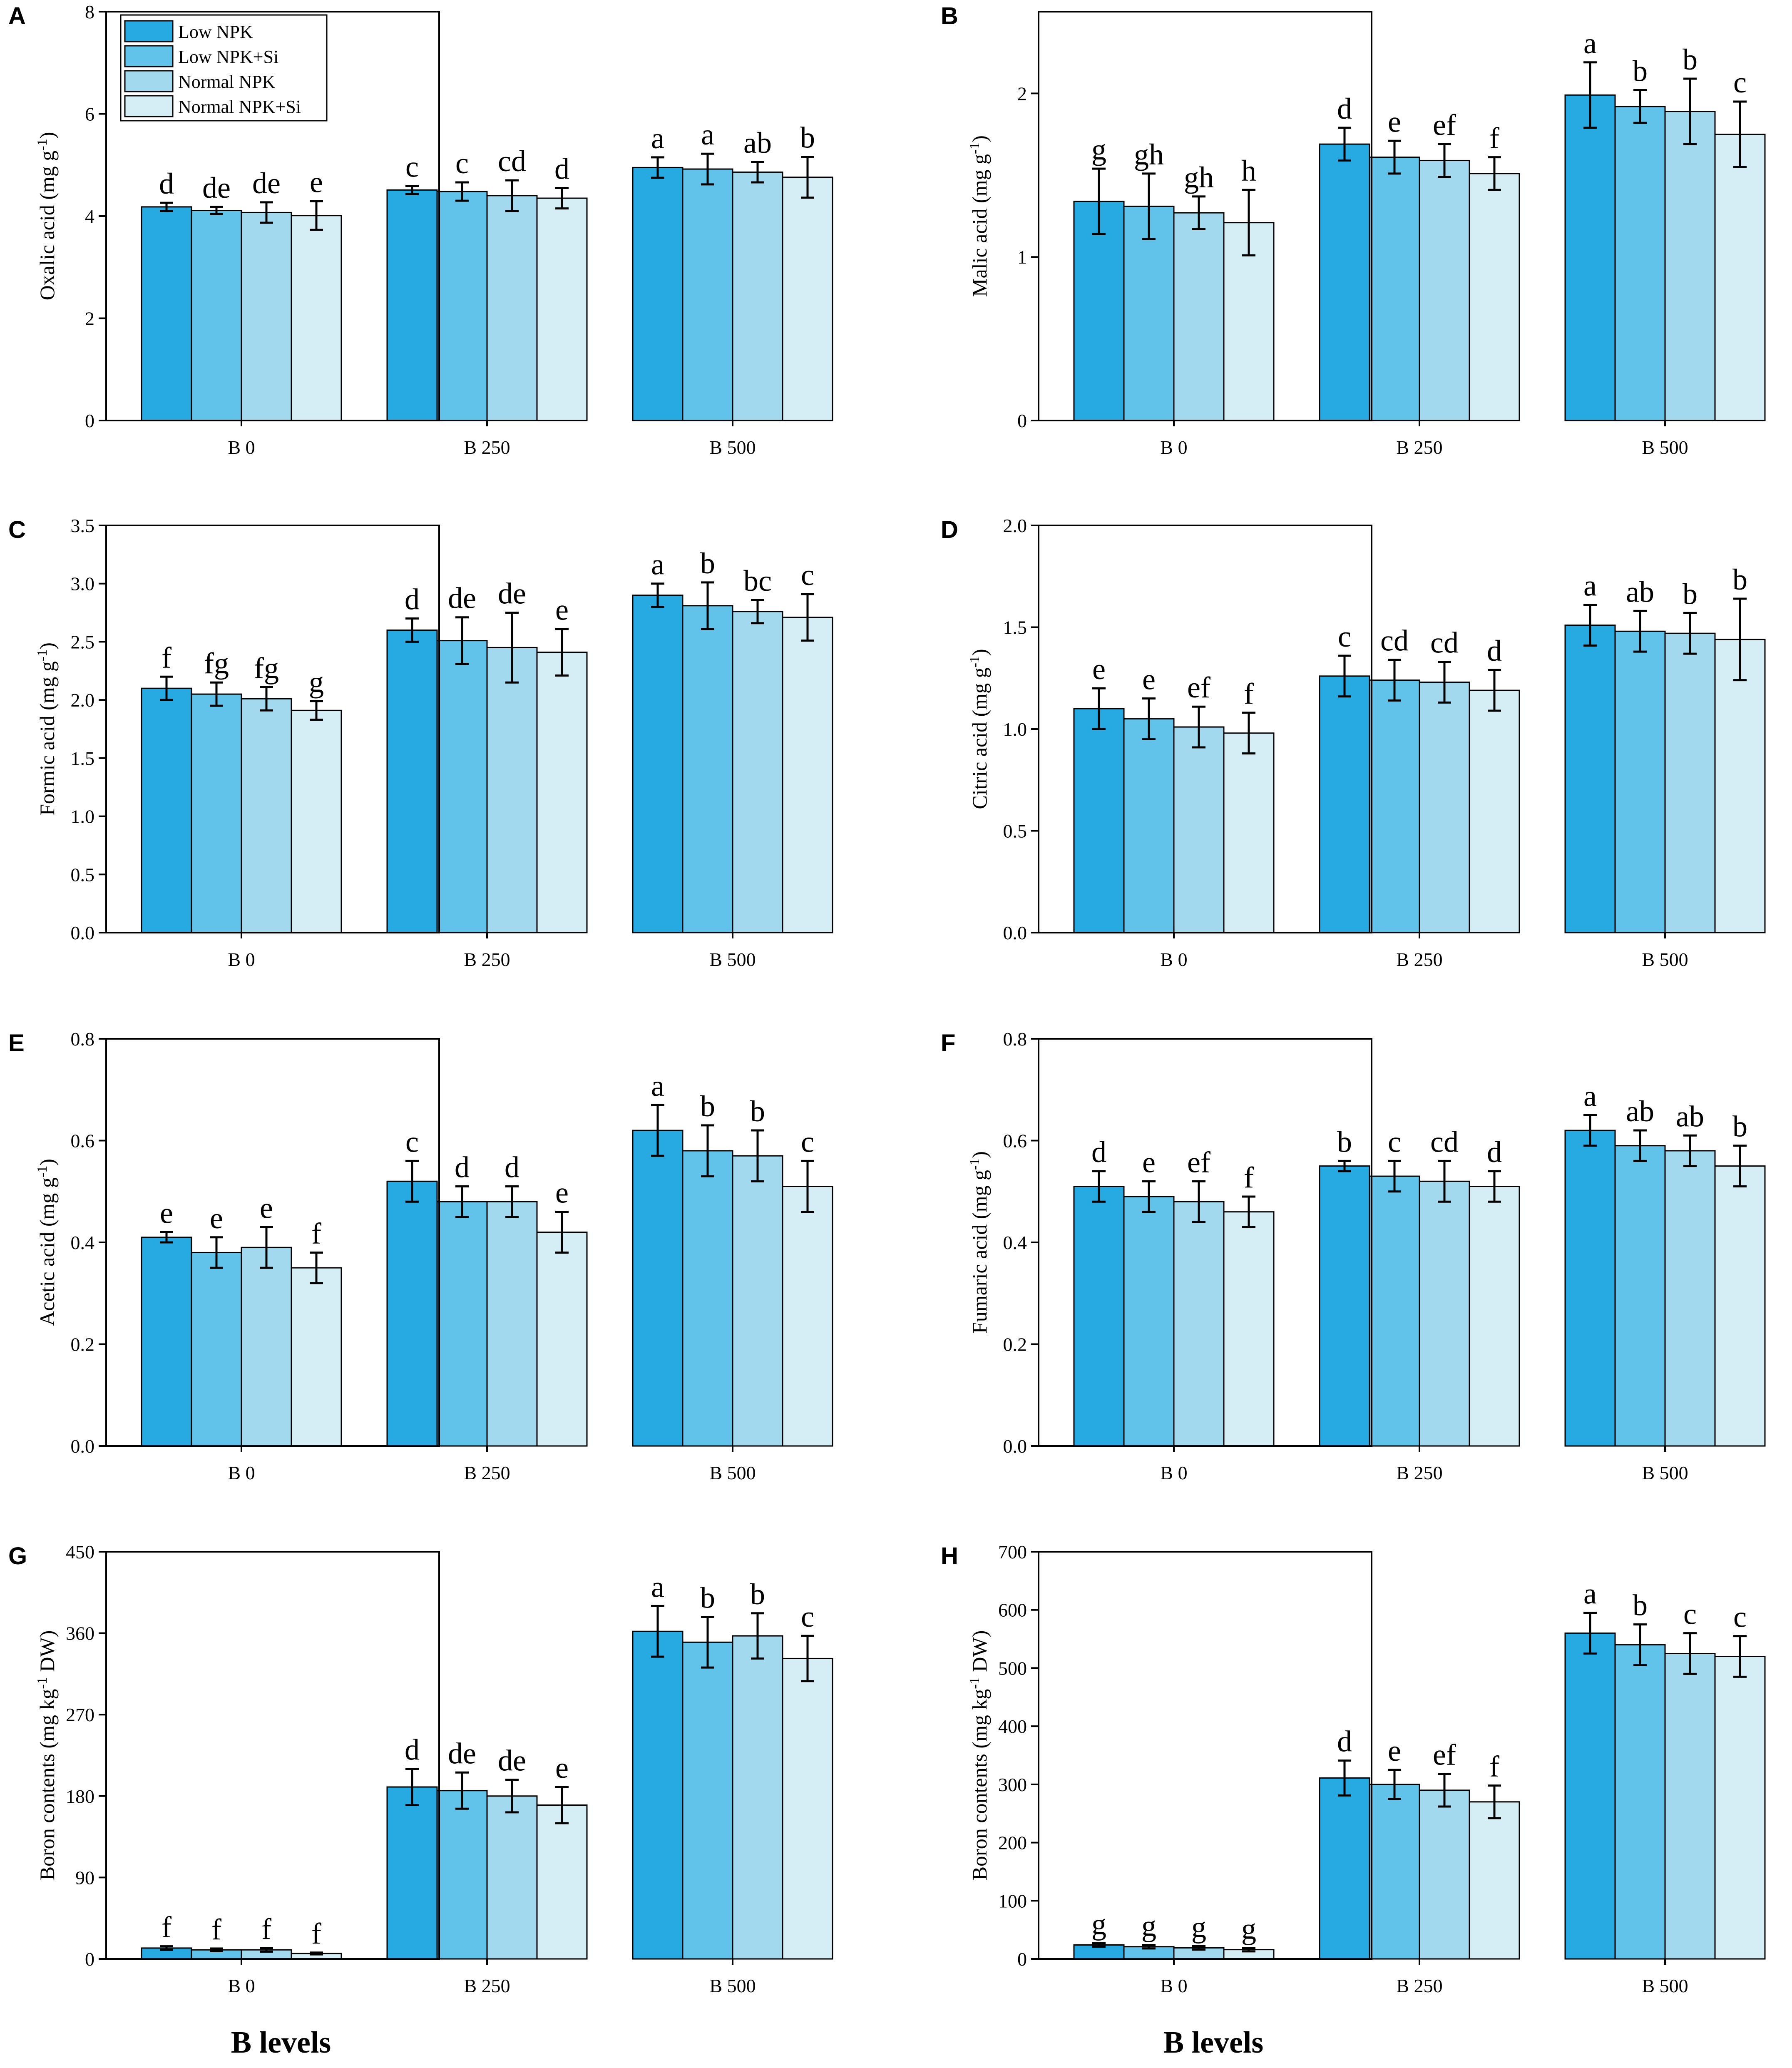 This screenshot has width=1792, height=2068. Describe the element at coordinates (89, 216) in the screenshot. I see `y-tick-label: 4` at that location.